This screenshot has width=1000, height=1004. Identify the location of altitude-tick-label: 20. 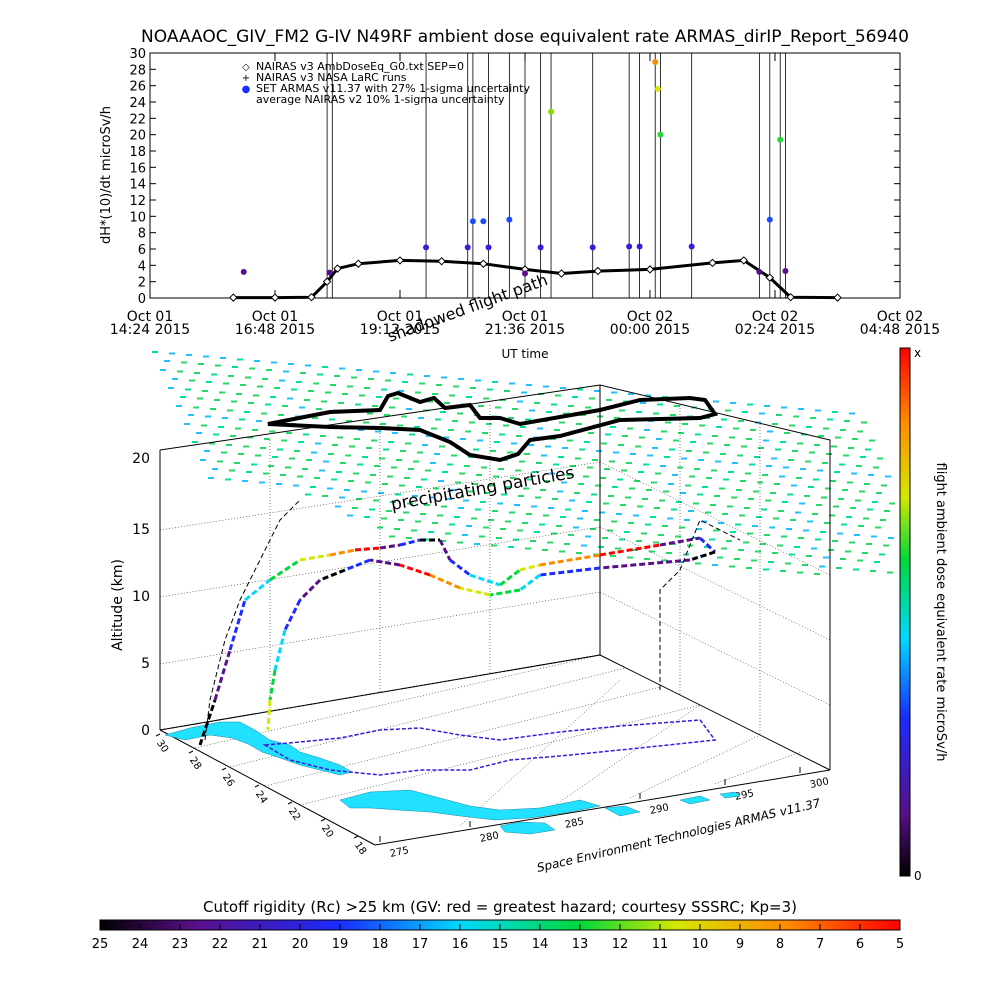
(141, 459).